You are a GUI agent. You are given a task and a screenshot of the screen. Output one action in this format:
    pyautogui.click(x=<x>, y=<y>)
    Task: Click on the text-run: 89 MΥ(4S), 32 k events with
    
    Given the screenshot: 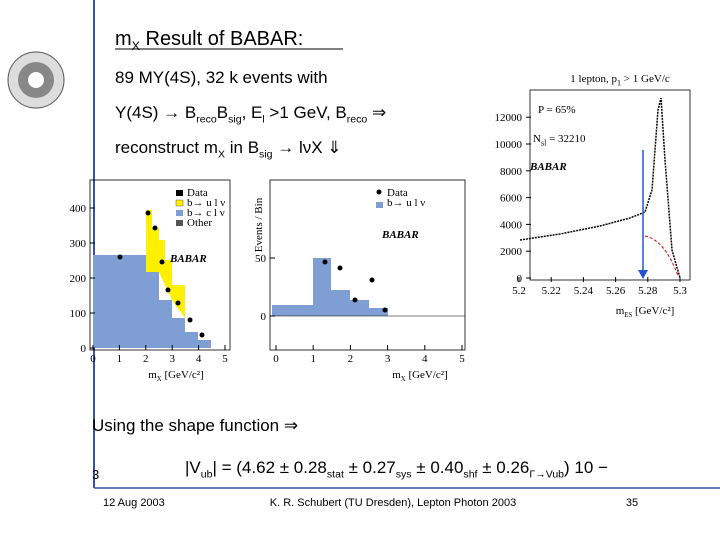 What is the action you would take?
    pyautogui.click(x=221, y=77)
    